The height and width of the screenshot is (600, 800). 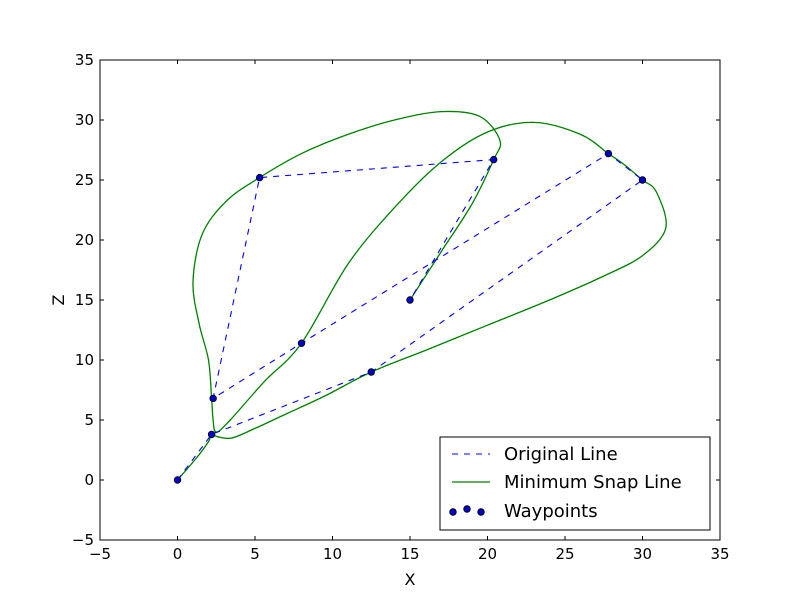 I want to click on x-tick-label: 25, so click(x=564, y=554).